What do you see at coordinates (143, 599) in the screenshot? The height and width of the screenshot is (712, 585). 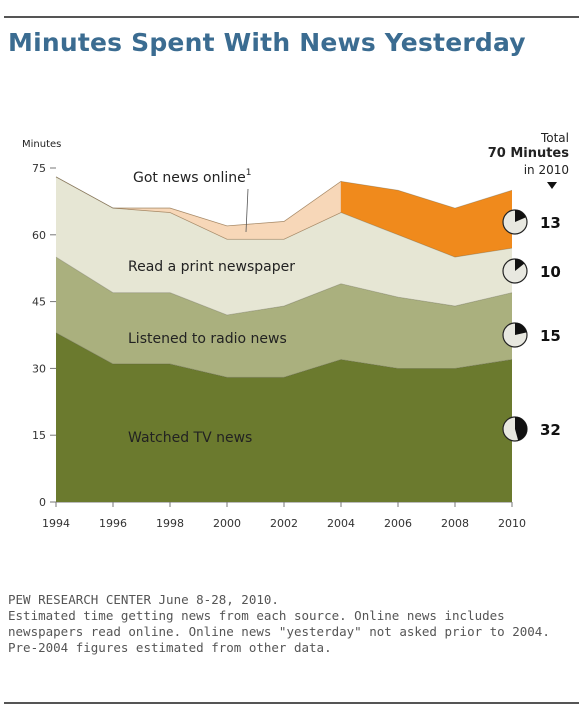 I see `source-note: PEW RESEARCH CENTER June 8-28, 2010.` at bounding box center [143, 599].